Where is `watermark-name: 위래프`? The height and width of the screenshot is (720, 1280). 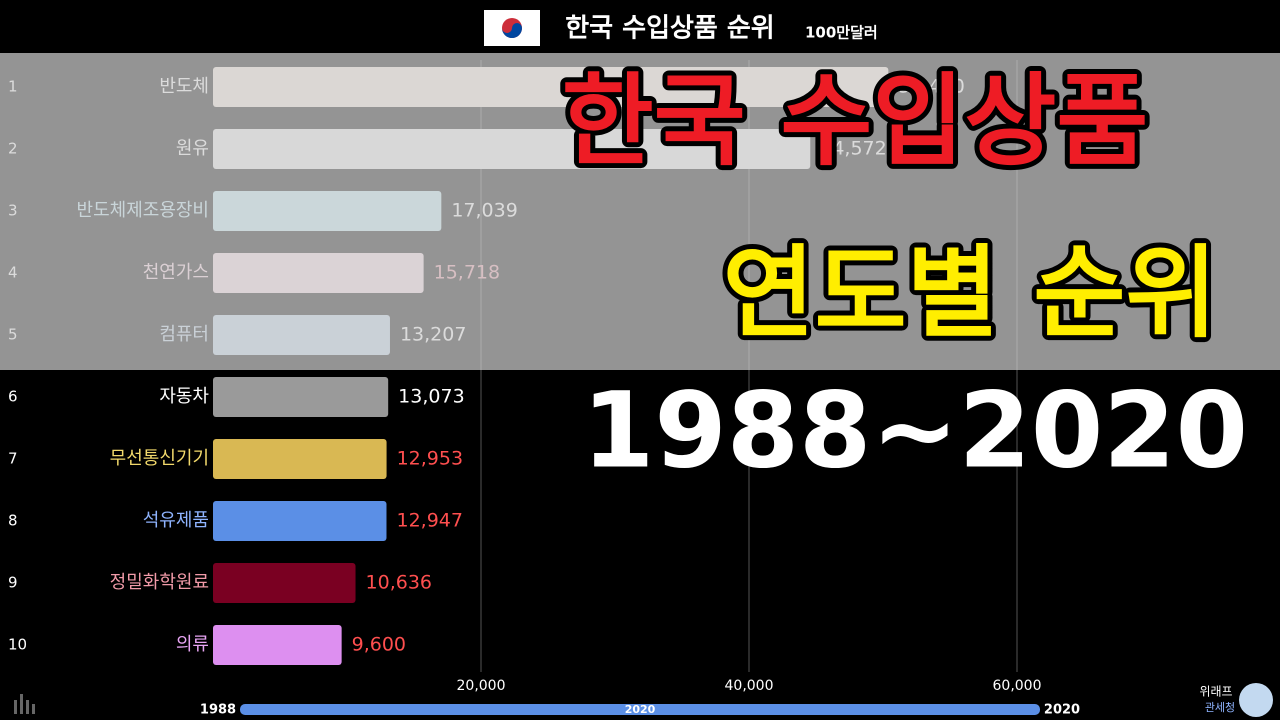
watermark-name: 위래프 is located at coordinates (1215, 692).